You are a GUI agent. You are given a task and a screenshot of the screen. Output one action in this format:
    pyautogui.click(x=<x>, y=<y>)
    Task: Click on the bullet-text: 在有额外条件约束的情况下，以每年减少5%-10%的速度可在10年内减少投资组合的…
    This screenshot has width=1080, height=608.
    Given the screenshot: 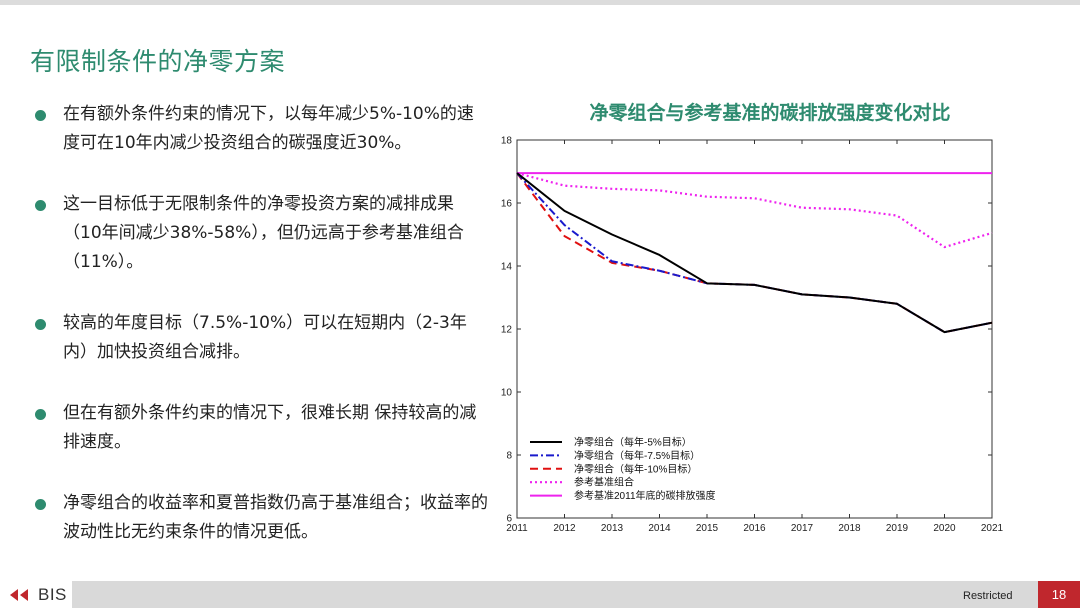 What is the action you would take?
    pyautogui.click(x=268, y=128)
    